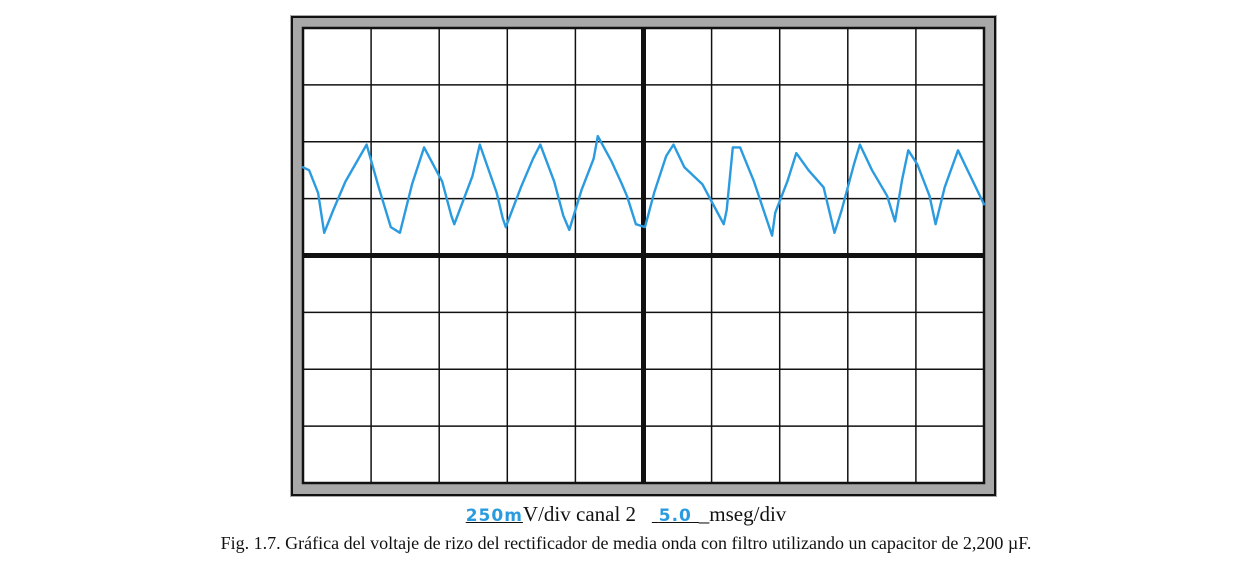 Image resolution: width=1252 pixels, height=564 pixels. Describe the element at coordinates (675, 516) in the screenshot. I see `time-per-div-value: 5.0` at that location.